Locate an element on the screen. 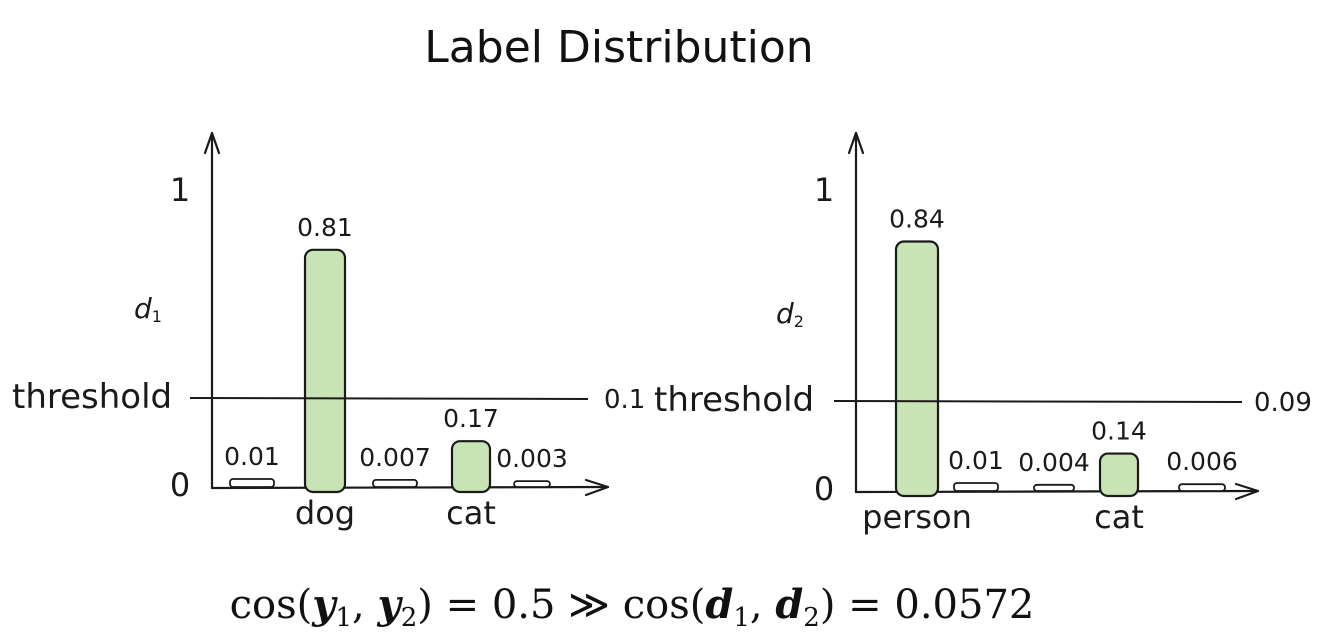  formula-sub1: 1 is located at coordinates (344, 618).